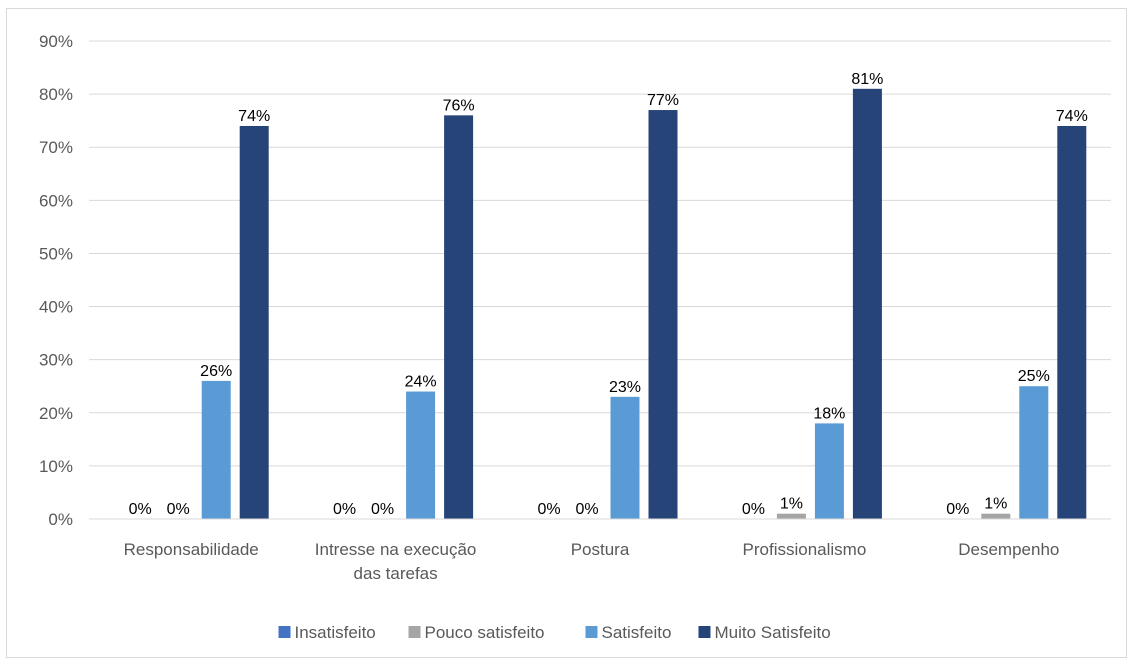 The image size is (1134, 664). Describe the element at coordinates (1034, 376) in the screenshot. I see `data-label: 25%` at that location.